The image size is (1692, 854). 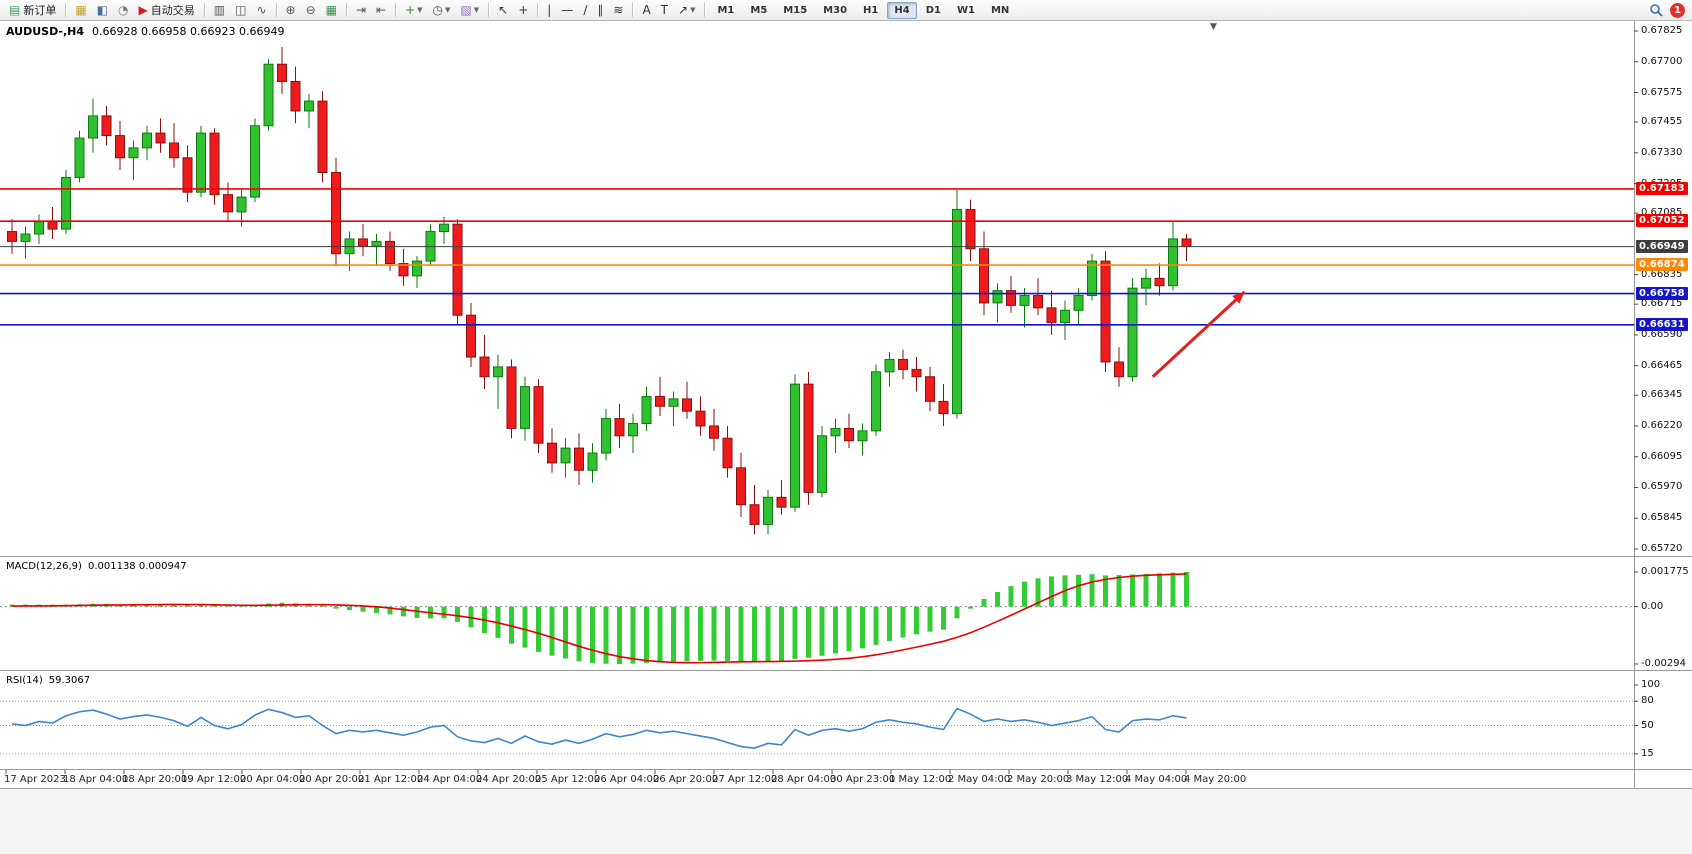 I want to click on rsi-axis-tick: 100, so click(x=1651, y=684).